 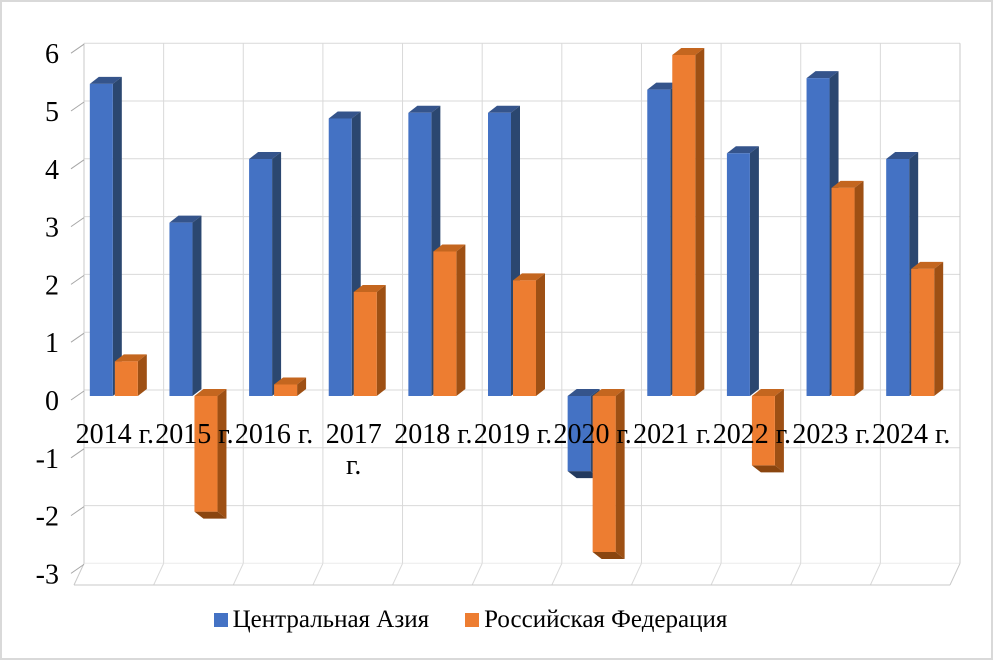 I want to click on bar-central-asia-2014, so click(x=105, y=236).